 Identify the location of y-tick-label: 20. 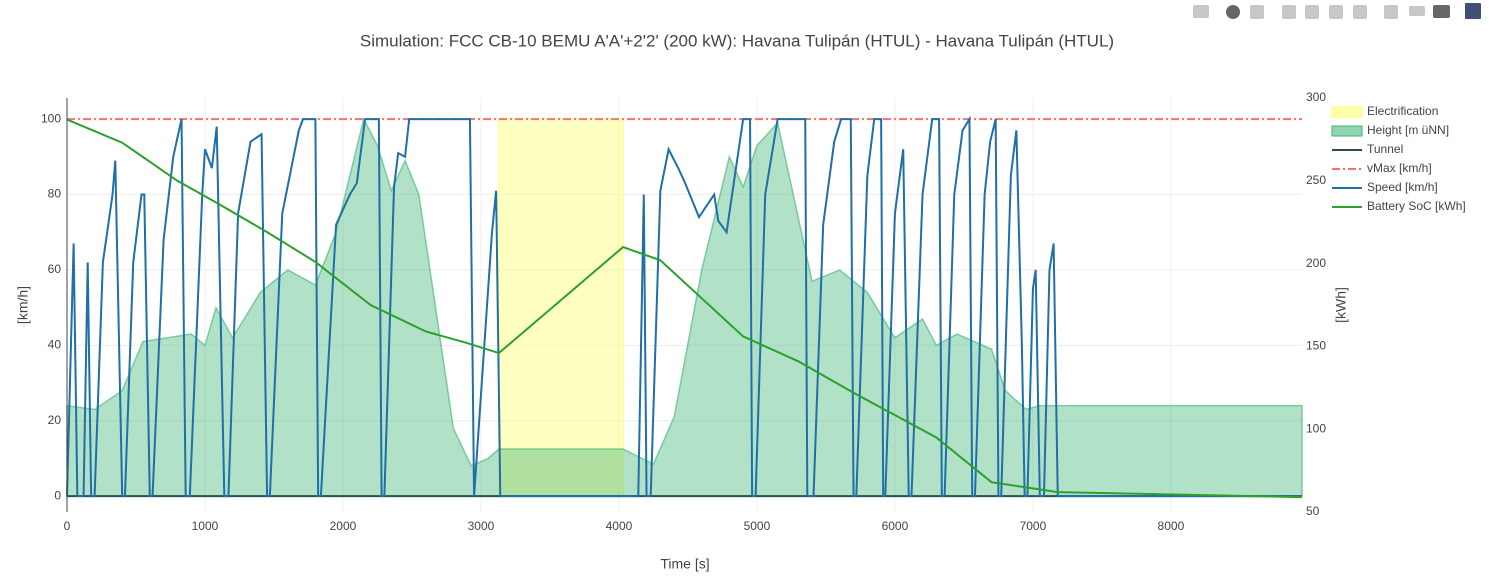
(55, 420).